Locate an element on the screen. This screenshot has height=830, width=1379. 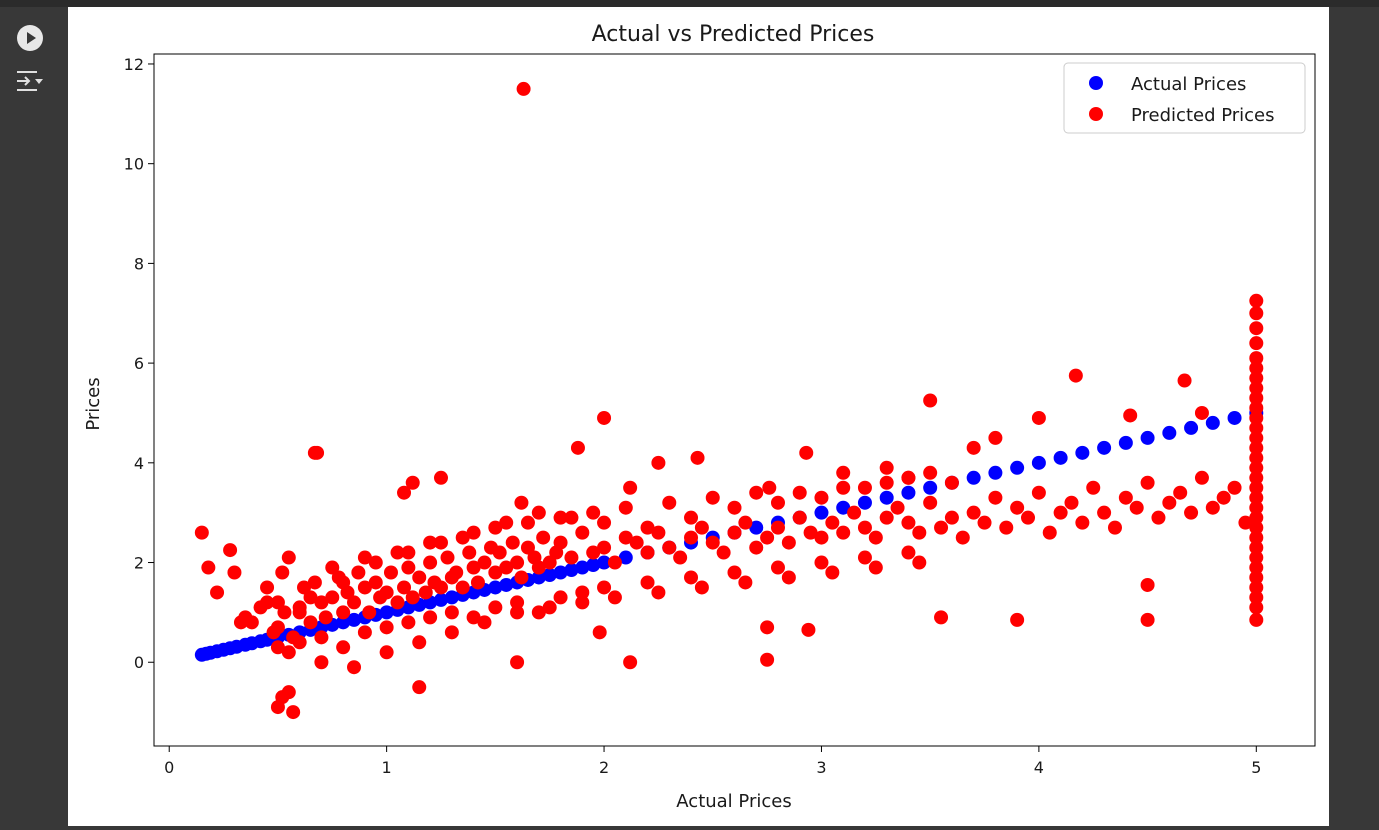
y-axis-label: Prices is located at coordinates (93, 403).